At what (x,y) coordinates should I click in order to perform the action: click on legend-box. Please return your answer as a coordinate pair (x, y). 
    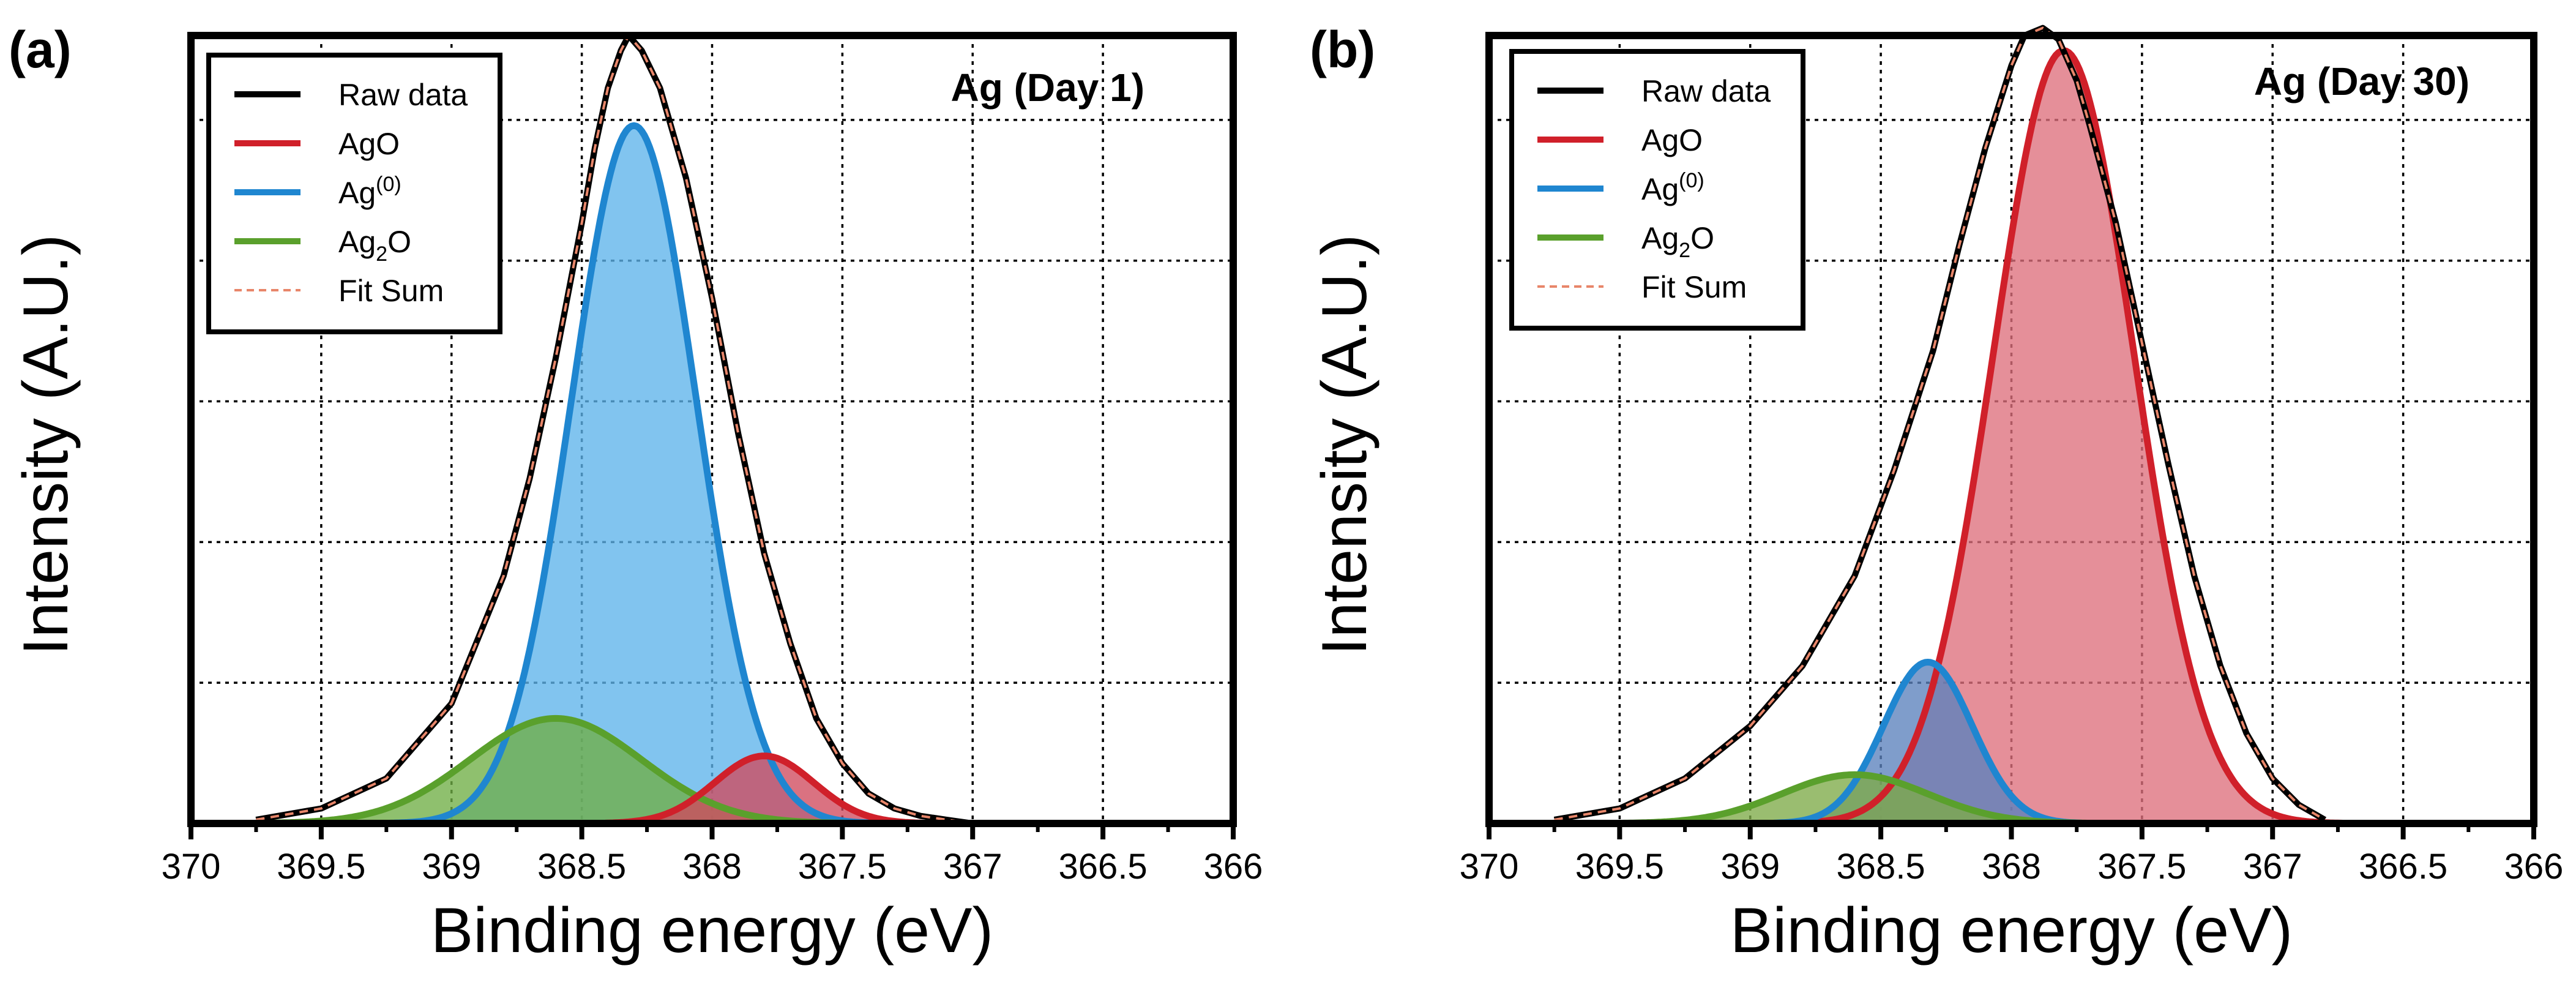
    Looking at the image, I should click on (1657, 190).